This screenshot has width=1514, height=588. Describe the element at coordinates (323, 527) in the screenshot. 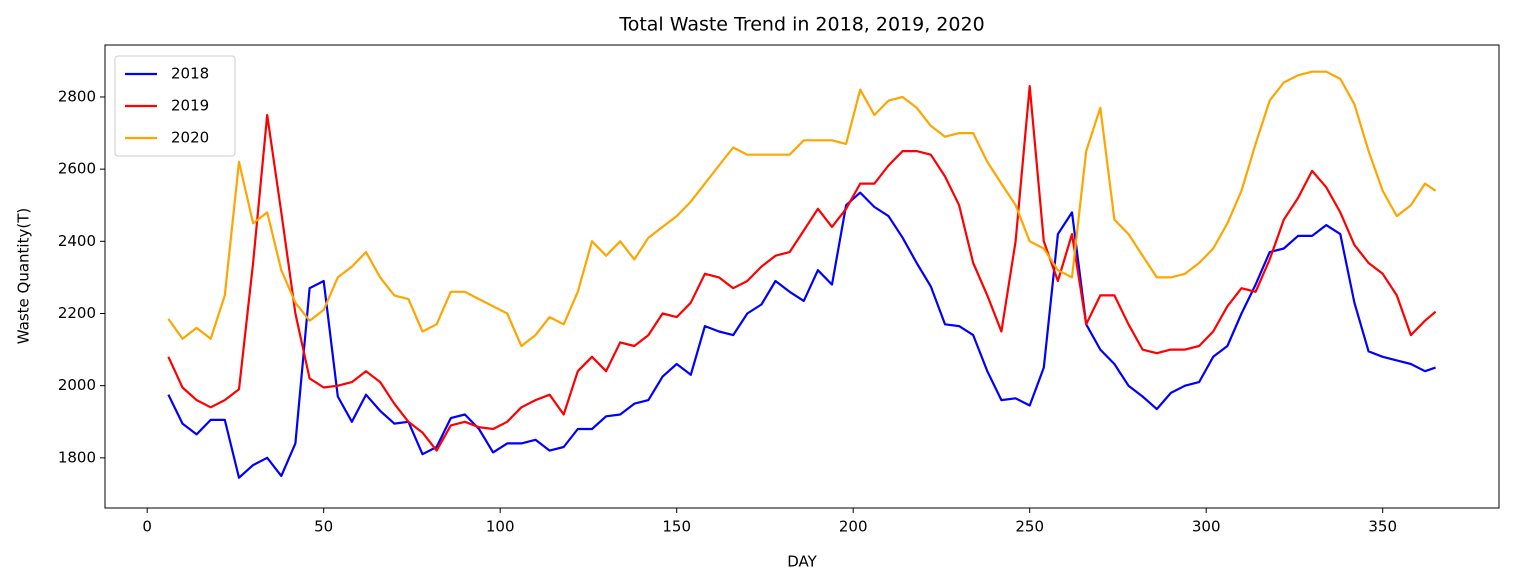

I see `x-tick-label: 50` at that location.